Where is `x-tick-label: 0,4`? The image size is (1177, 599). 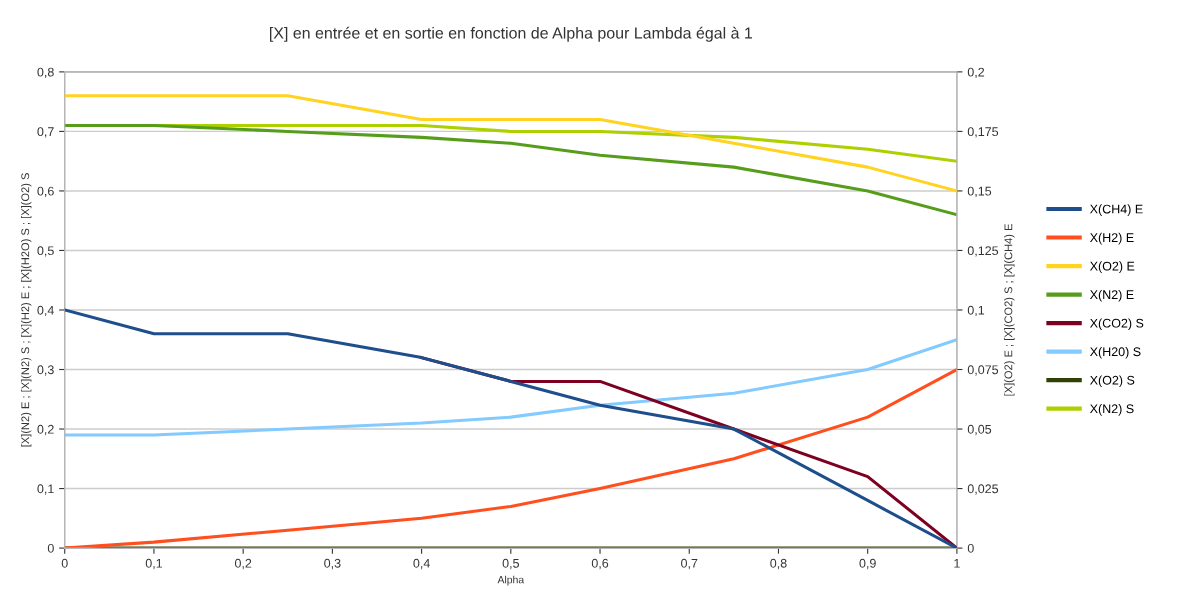 x-tick-label: 0,4 is located at coordinates (421, 564).